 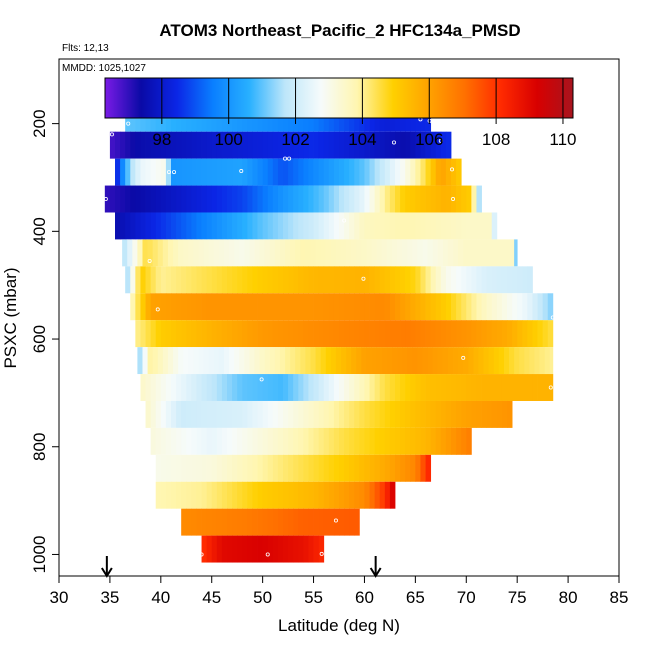 I want to click on colorbar-tick-label: 104, so click(x=362, y=139).